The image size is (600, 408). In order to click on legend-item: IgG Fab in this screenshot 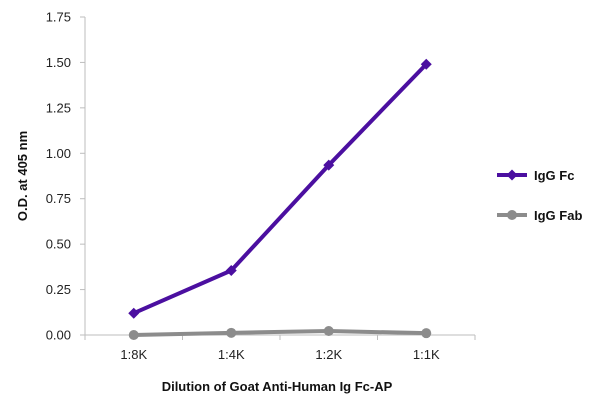, I will do `click(539, 215)`.